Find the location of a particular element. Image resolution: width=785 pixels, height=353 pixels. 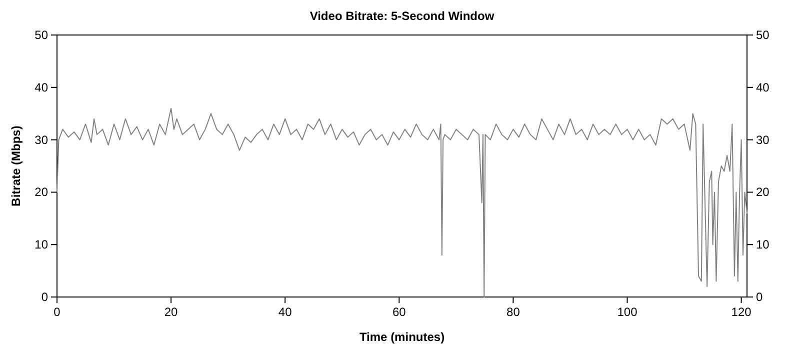

y-axis-title: Bitrate (Mbps) is located at coordinates (16, 166).